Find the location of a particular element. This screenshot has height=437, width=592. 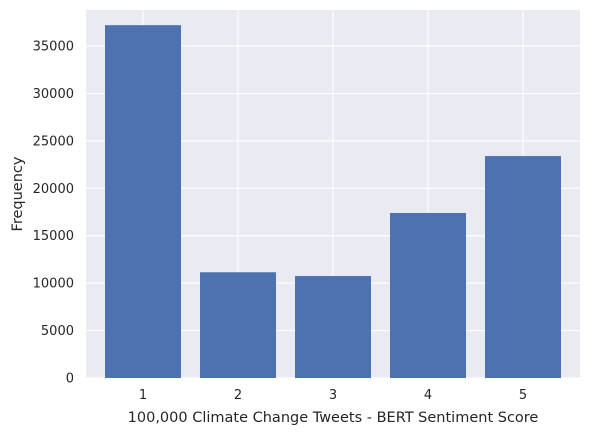

y-axis-label: Frequency is located at coordinates (18, 193).